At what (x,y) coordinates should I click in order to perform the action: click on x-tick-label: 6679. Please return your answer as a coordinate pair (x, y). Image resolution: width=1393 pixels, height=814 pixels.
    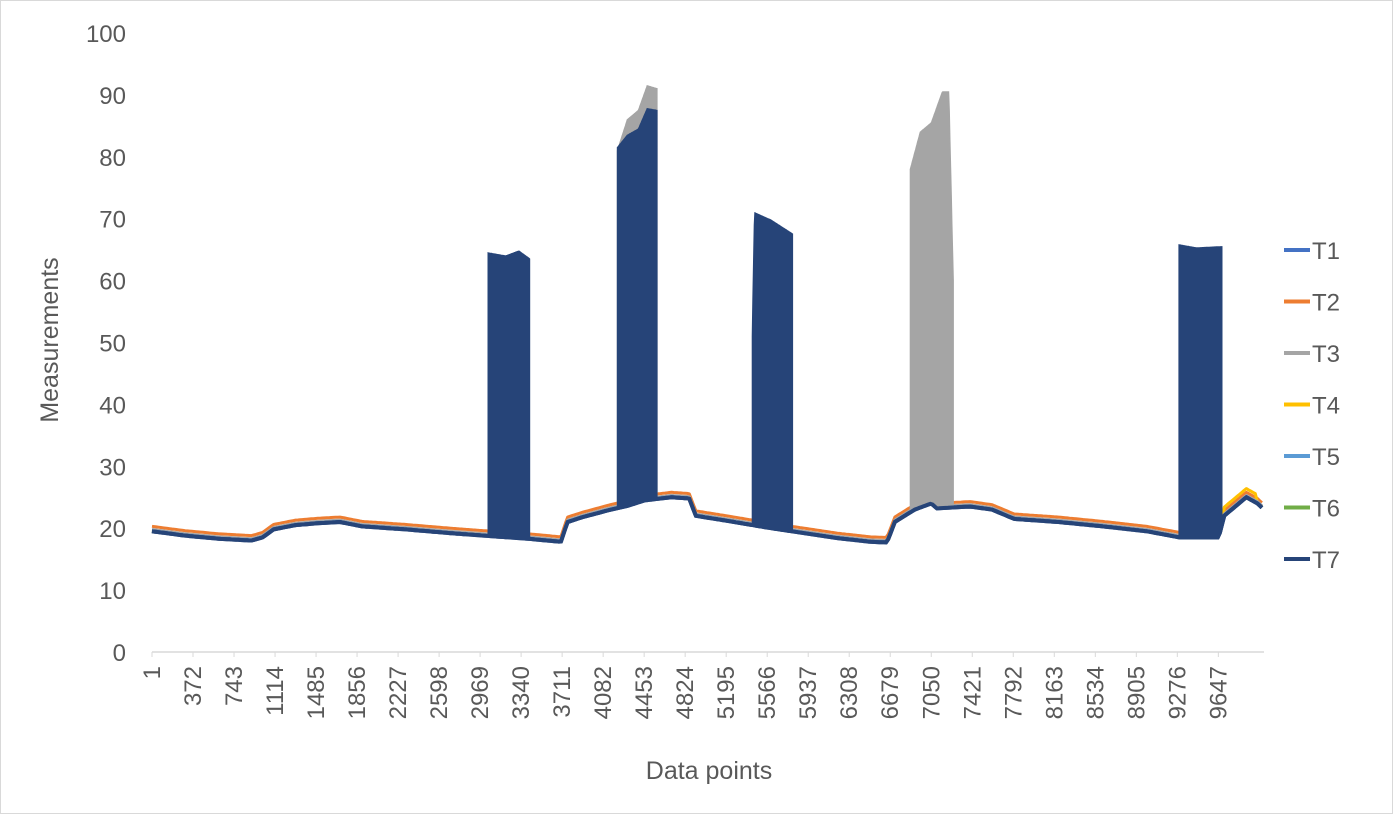
    Looking at the image, I should click on (890, 692).